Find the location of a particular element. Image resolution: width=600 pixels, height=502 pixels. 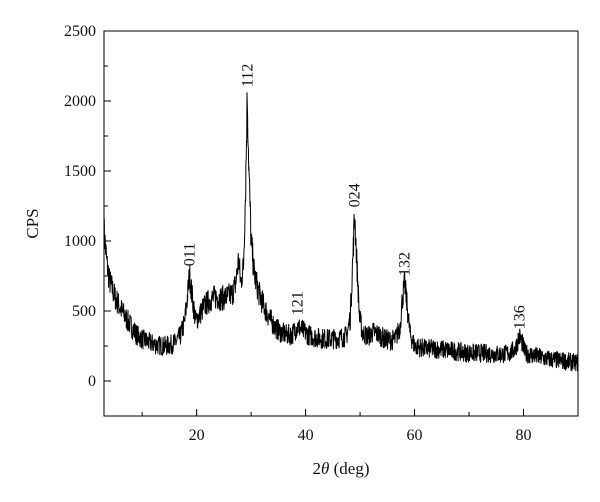

y-tick-label: 0 is located at coordinates (92, 381).